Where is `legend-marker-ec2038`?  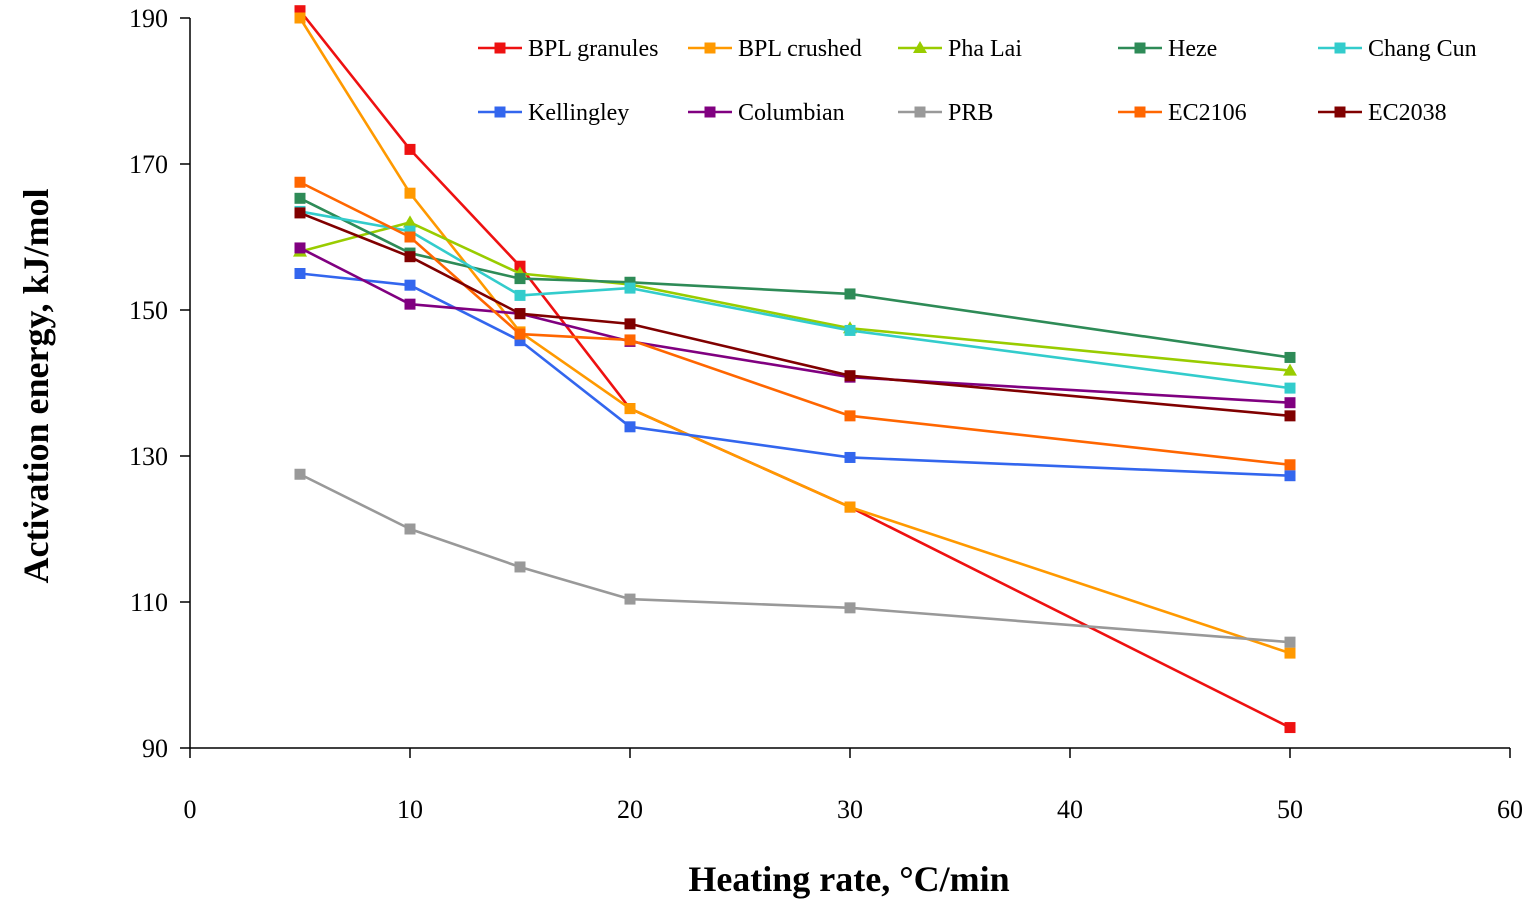 legend-marker-ec2038 is located at coordinates (1340, 112).